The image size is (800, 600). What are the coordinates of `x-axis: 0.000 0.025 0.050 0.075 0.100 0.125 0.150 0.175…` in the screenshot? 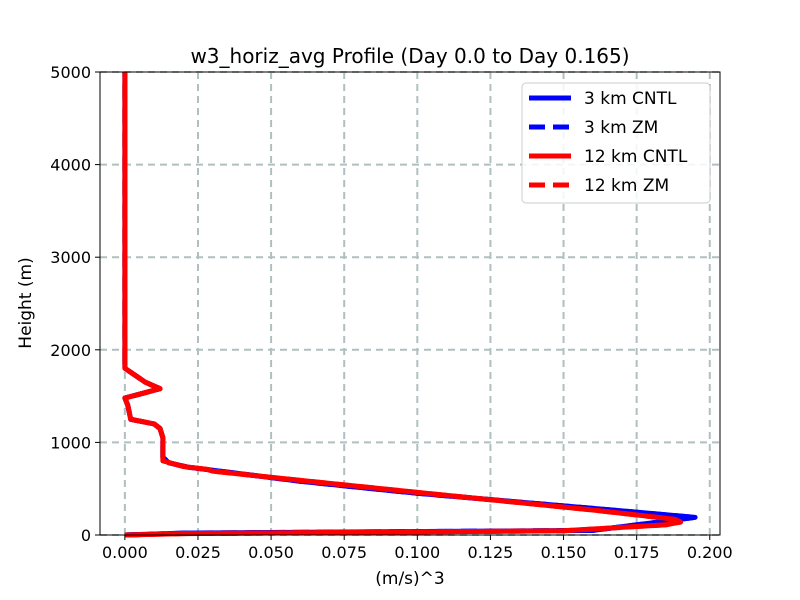 It's located at (417, 548).